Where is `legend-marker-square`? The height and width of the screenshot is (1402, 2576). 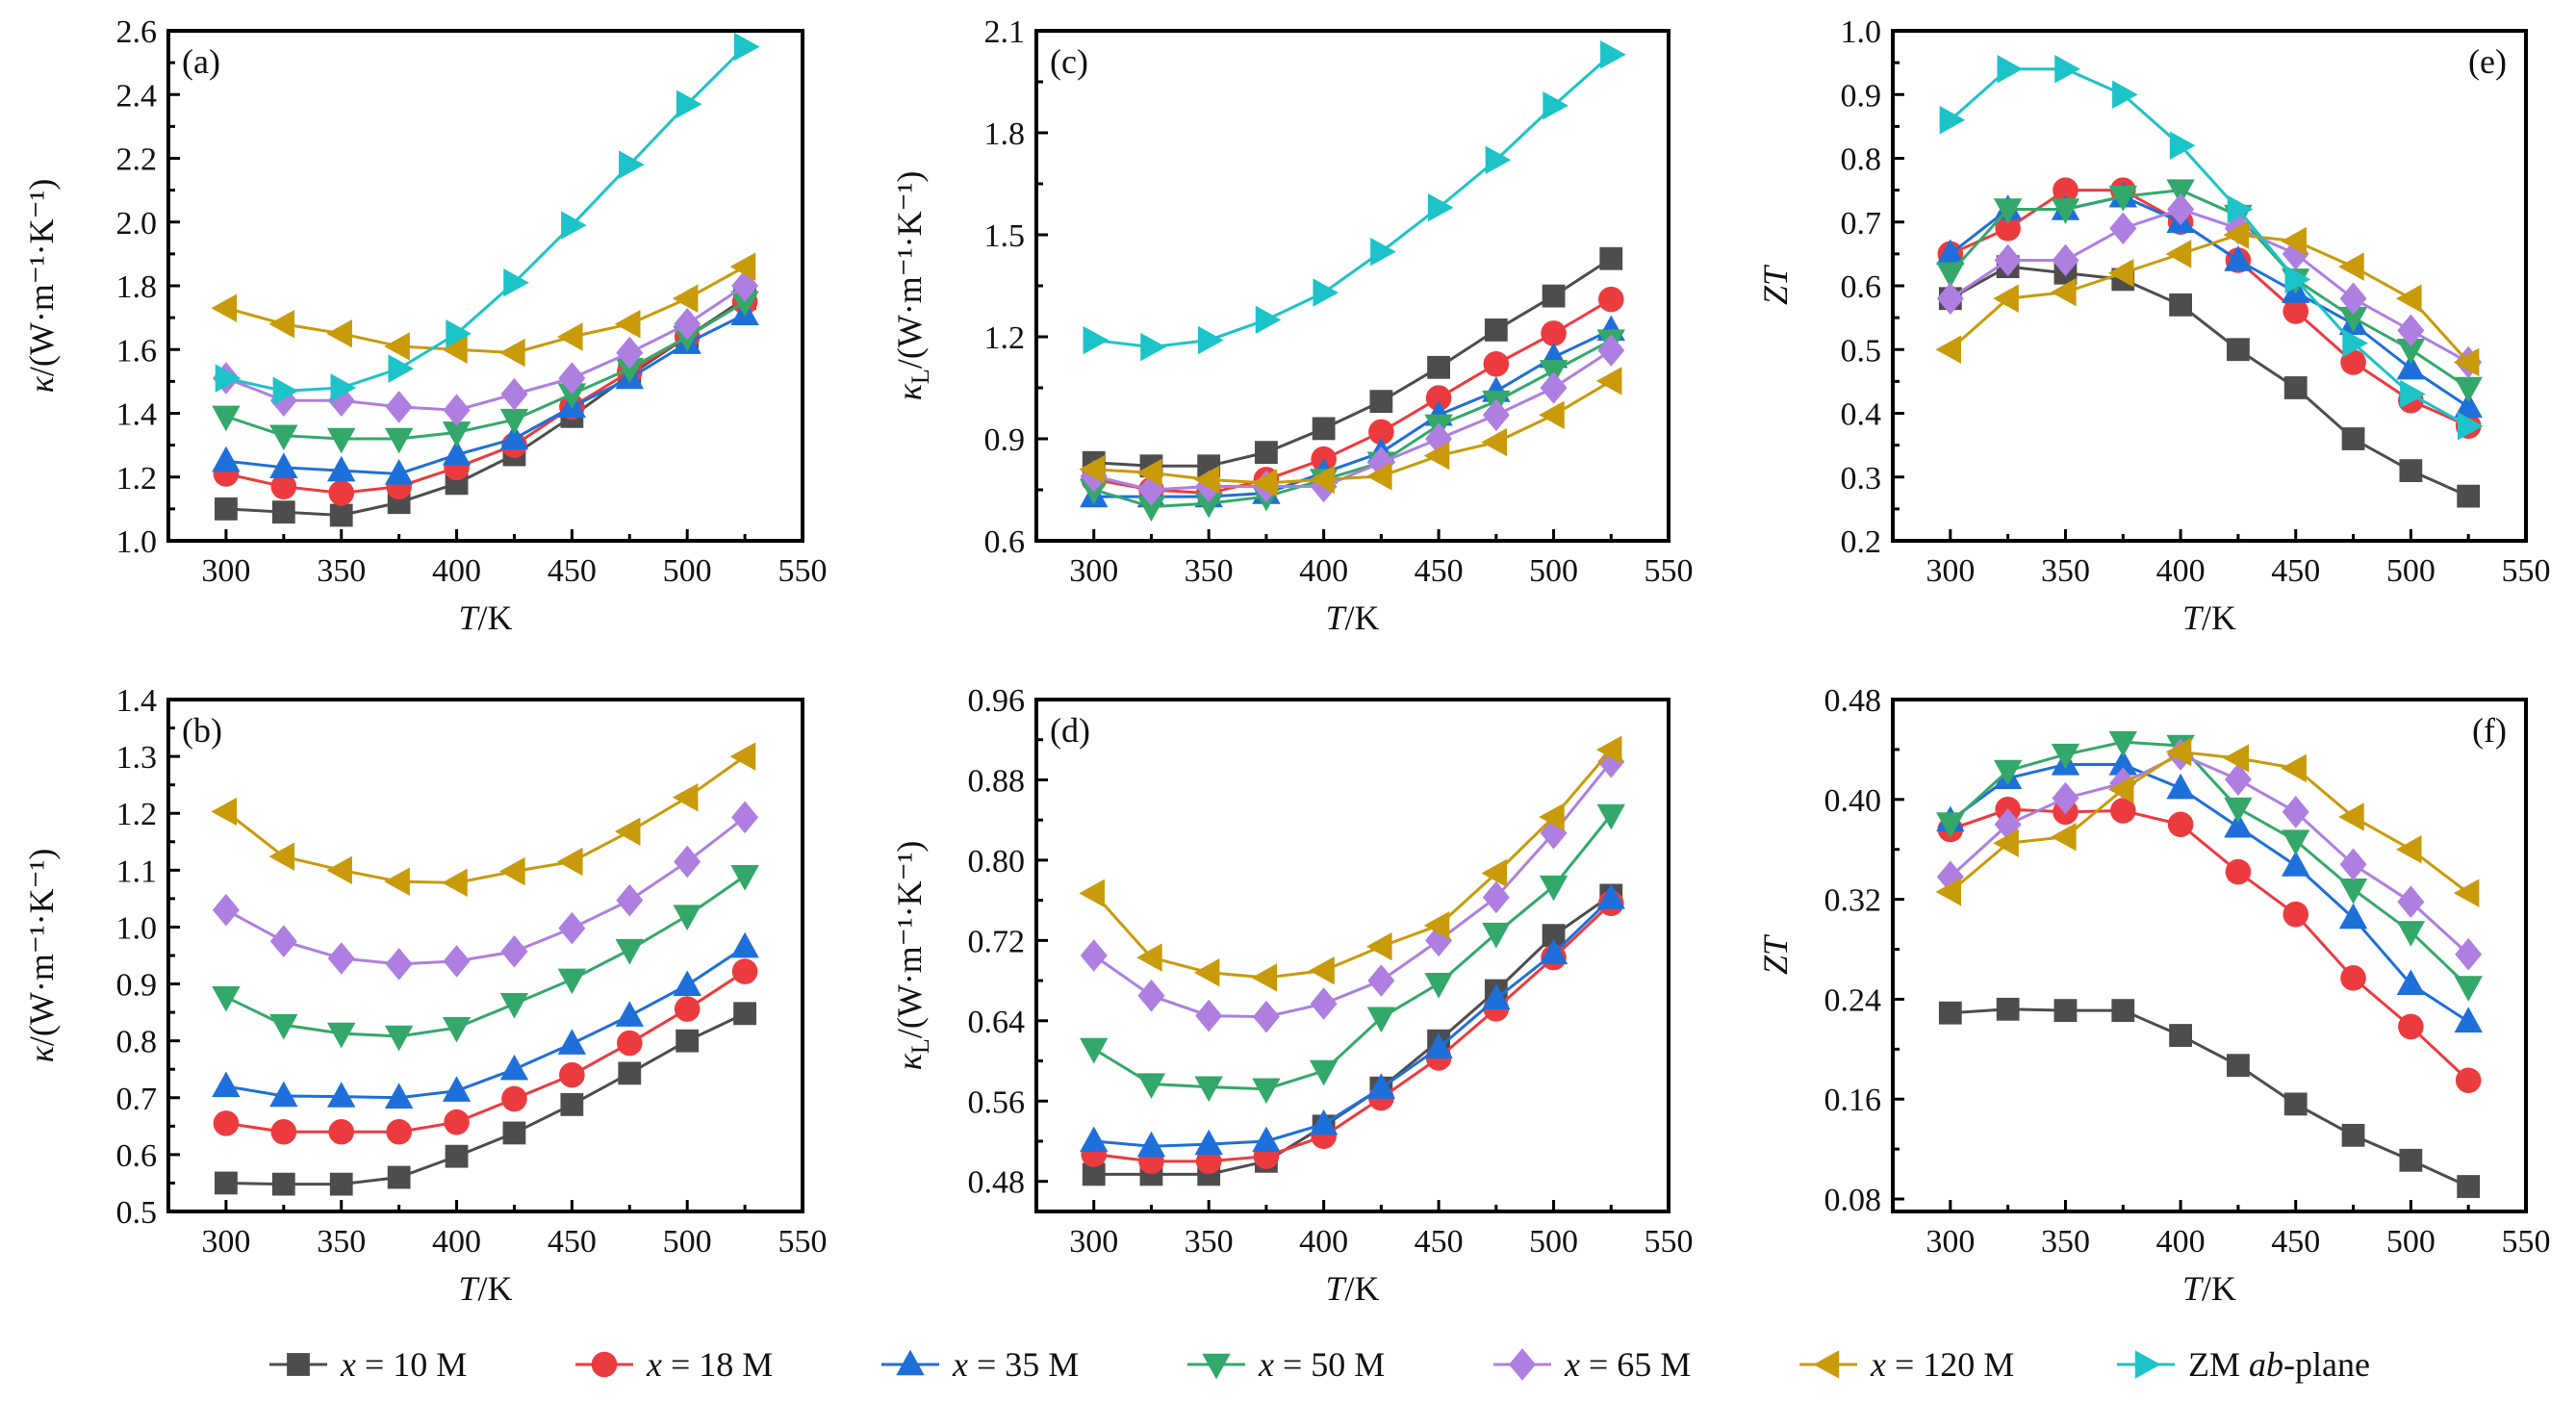
legend-marker-square is located at coordinates (298, 1364).